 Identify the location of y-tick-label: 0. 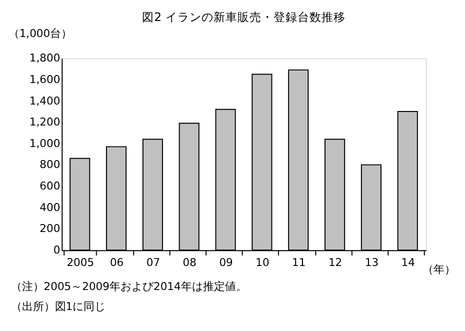
(56, 250).